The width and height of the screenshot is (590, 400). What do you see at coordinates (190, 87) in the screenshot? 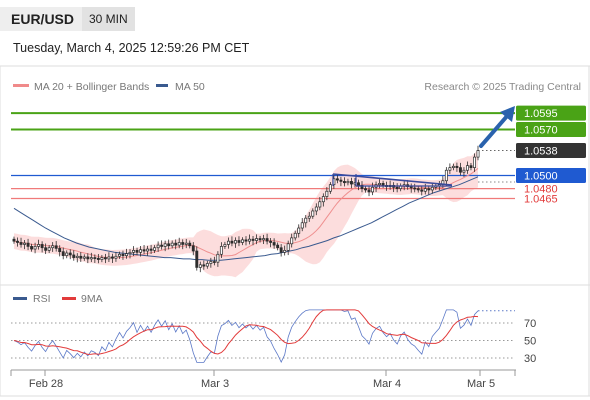
I see `ma50-legend-label: MA 50` at bounding box center [190, 87].